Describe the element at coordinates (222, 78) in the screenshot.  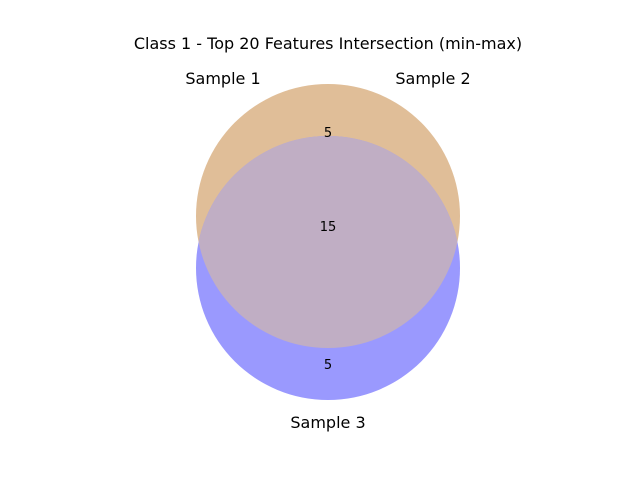
I see `set-label-sample-1: Sample 1` at that location.